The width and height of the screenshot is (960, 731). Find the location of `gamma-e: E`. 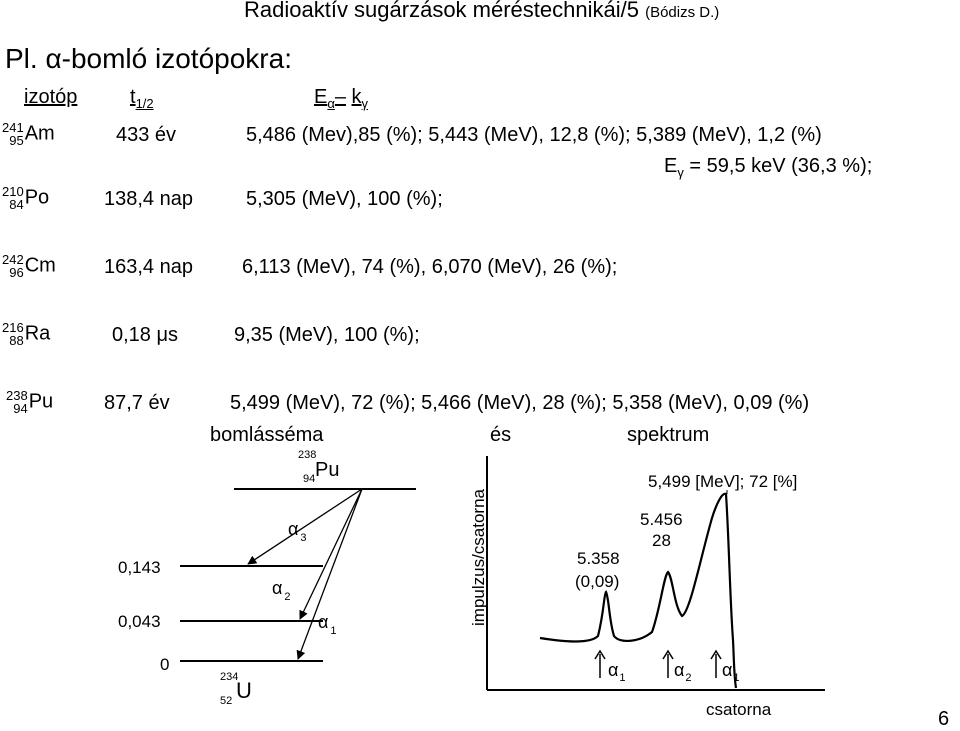

gamma-e: E is located at coordinates (671, 166).